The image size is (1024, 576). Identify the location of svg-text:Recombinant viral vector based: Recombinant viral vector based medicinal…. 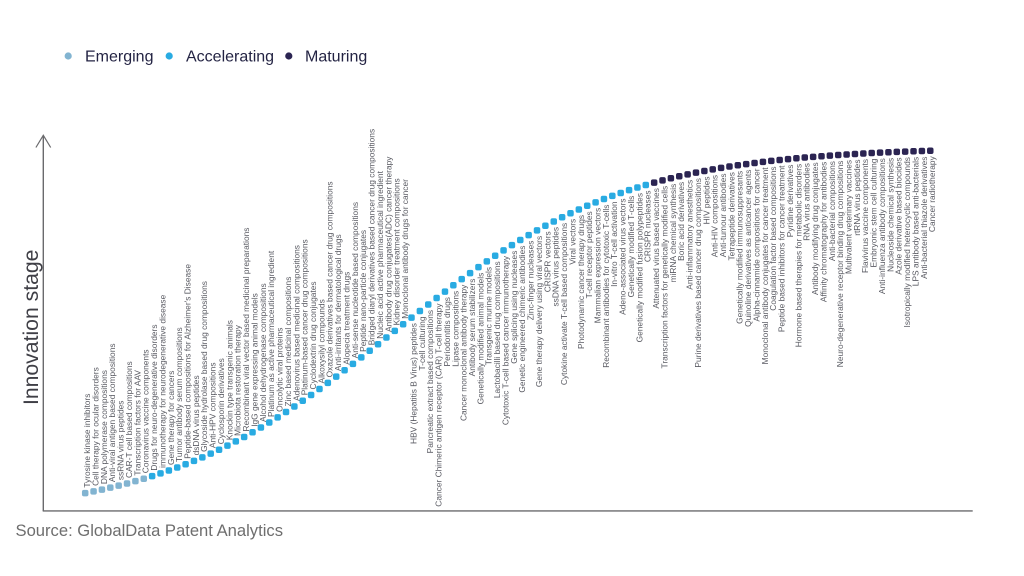
(246, 330).